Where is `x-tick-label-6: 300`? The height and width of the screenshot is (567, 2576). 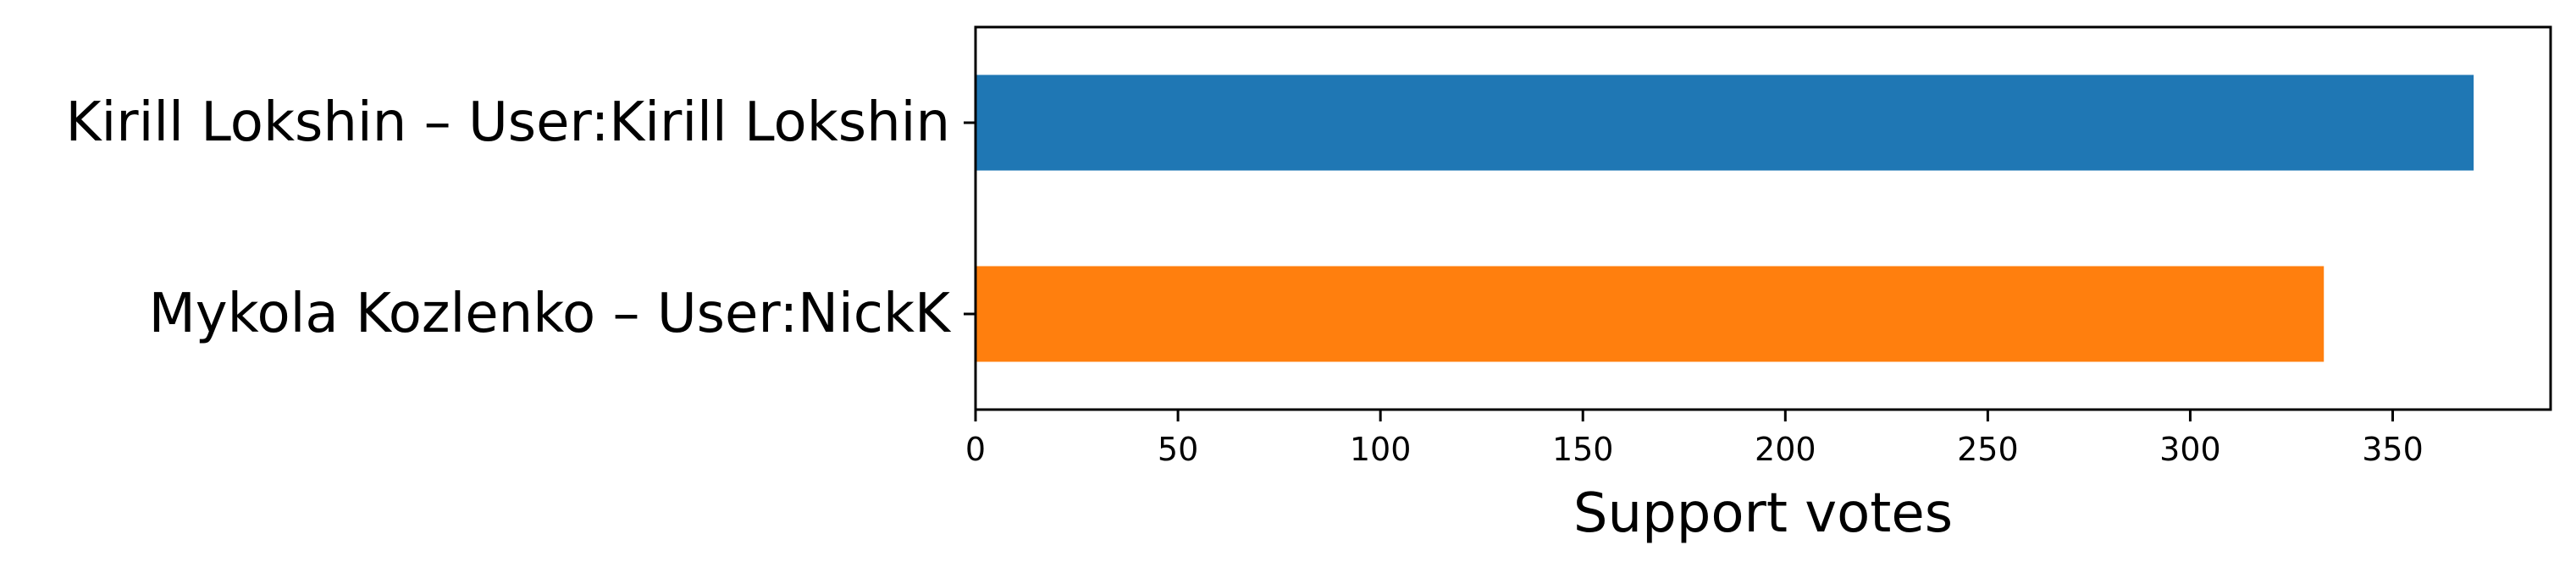 x-tick-label-6: 300 is located at coordinates (2190, 449).